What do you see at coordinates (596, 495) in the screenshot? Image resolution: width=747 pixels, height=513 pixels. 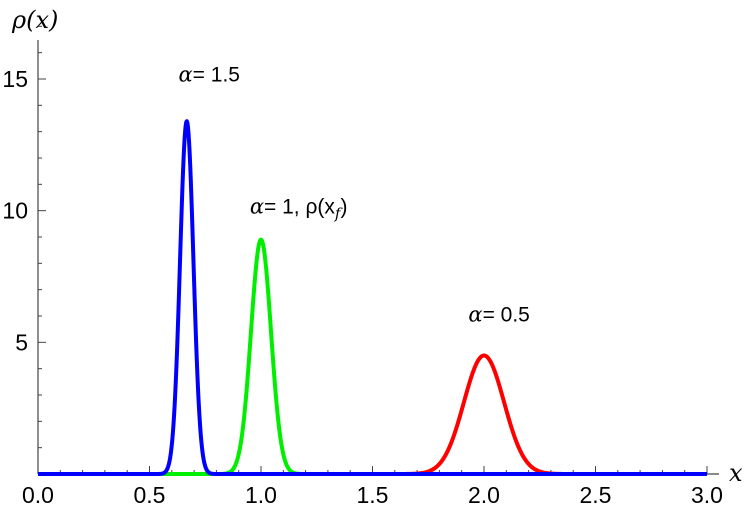 I see `x-tick-label: 2.5` at bounding box center [596, 495].